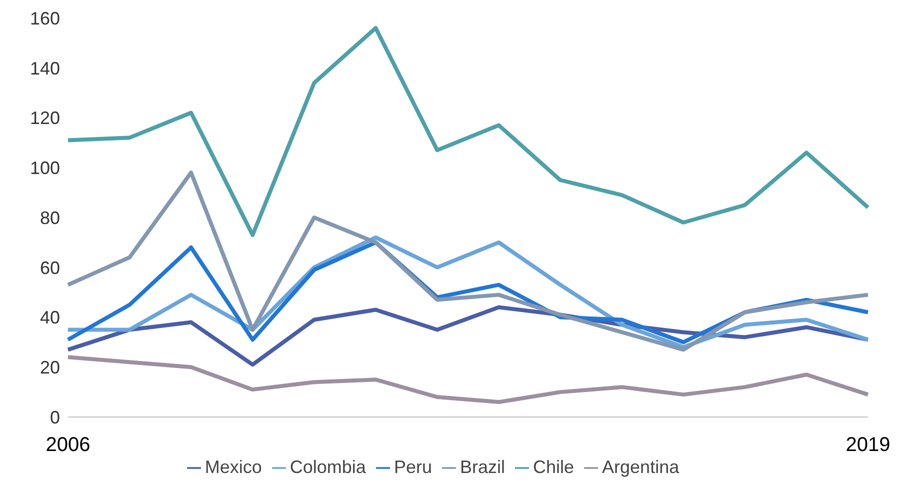  I want to click on y-tick-label: 100, so click(45, 168).